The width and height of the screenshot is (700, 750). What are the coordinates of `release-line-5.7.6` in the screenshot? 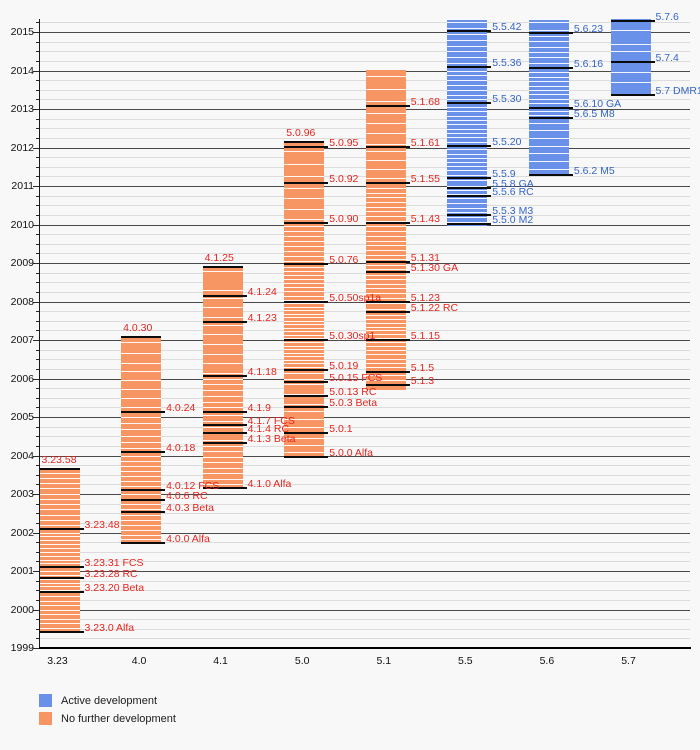 It's located at (632, 20).